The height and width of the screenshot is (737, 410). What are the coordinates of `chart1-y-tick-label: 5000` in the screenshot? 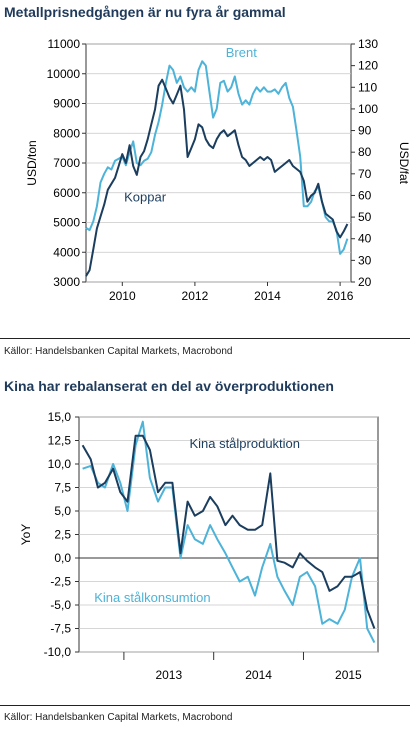 It's located at (66, 223).